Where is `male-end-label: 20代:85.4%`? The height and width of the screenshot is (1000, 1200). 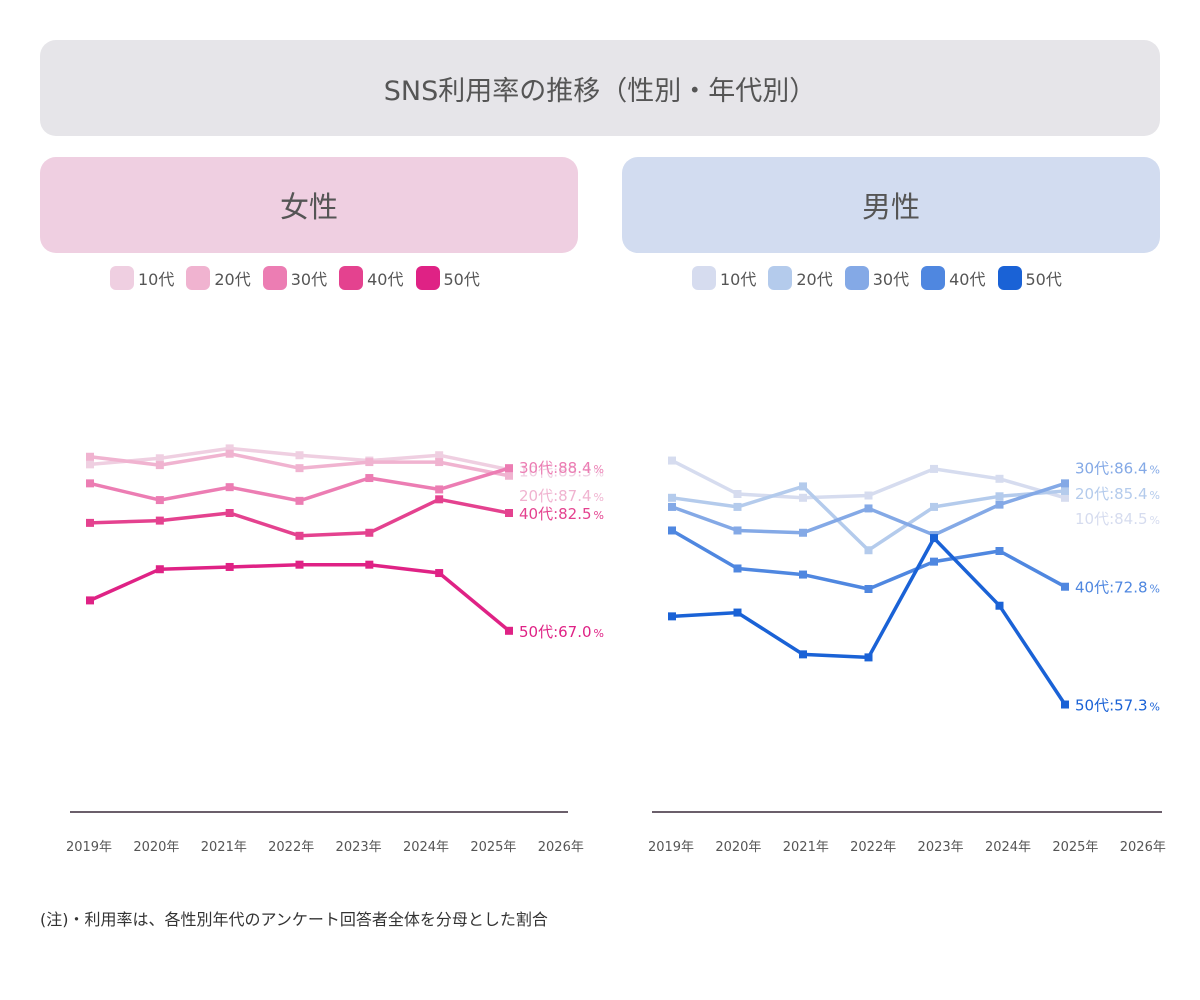
male-end-label: 20代:85.4% is located at coordinates (1117, 494).